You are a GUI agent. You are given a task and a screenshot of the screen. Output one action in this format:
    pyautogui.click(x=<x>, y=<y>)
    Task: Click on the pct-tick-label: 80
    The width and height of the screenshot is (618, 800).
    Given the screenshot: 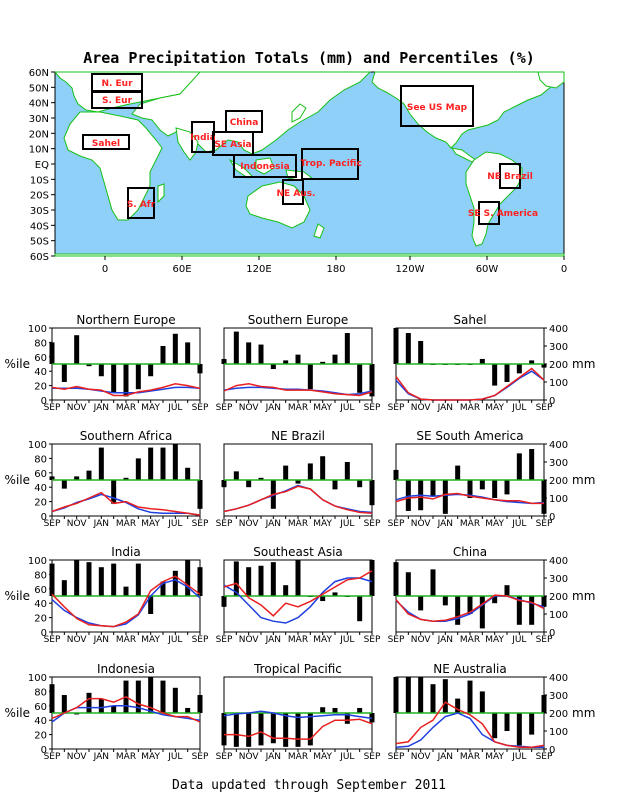 What is the action you would take?
    pyautogui.click(x=40, y=459)
    